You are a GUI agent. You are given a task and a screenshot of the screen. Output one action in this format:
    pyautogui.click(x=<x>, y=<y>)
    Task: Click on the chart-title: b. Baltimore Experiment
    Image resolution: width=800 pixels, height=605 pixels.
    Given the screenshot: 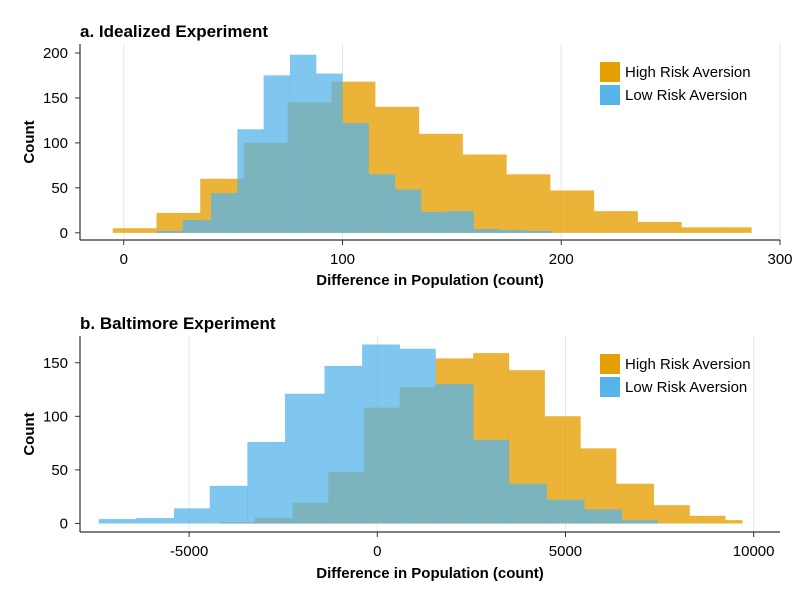 What is the action you would take?
    pyautogui.click(x=178, y=323)
    